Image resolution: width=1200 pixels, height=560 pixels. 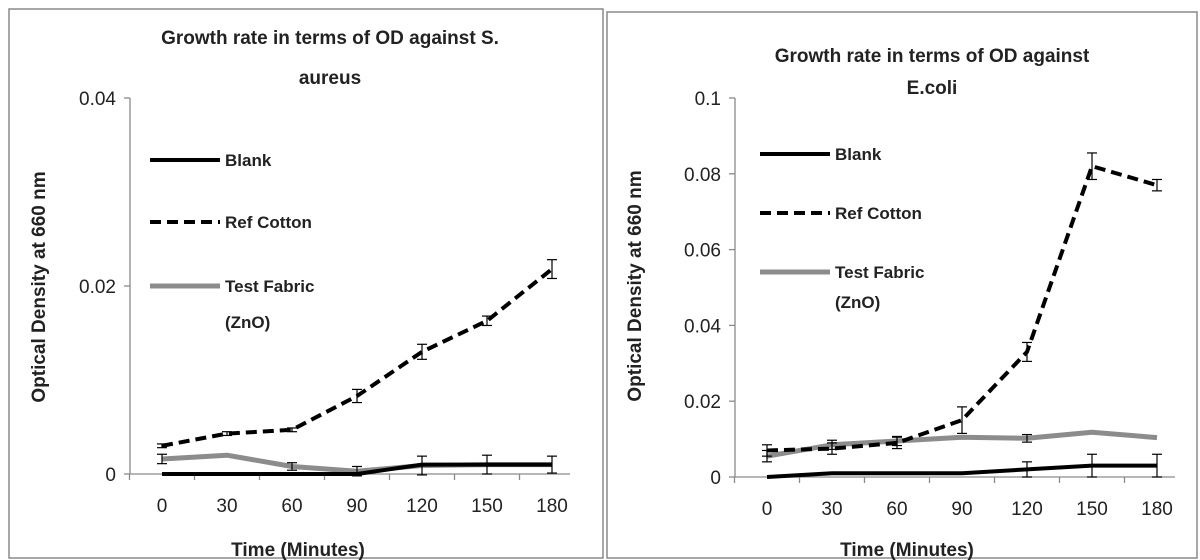 I want to click on y-tick-label: 0.06, so click(x=702, y=251).